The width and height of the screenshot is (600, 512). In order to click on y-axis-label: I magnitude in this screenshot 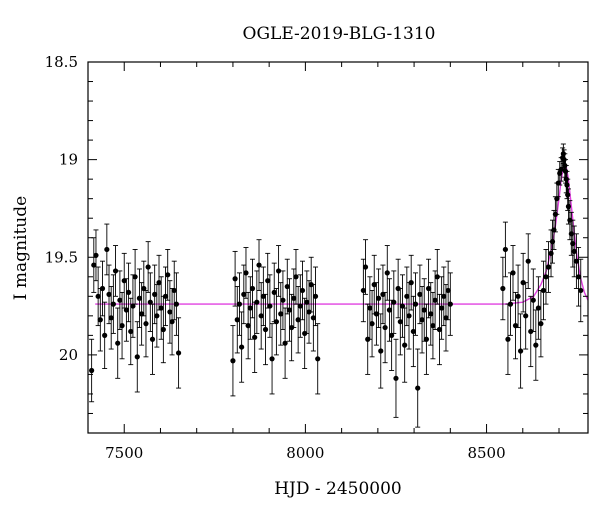, I will do `click(21, 248)`.